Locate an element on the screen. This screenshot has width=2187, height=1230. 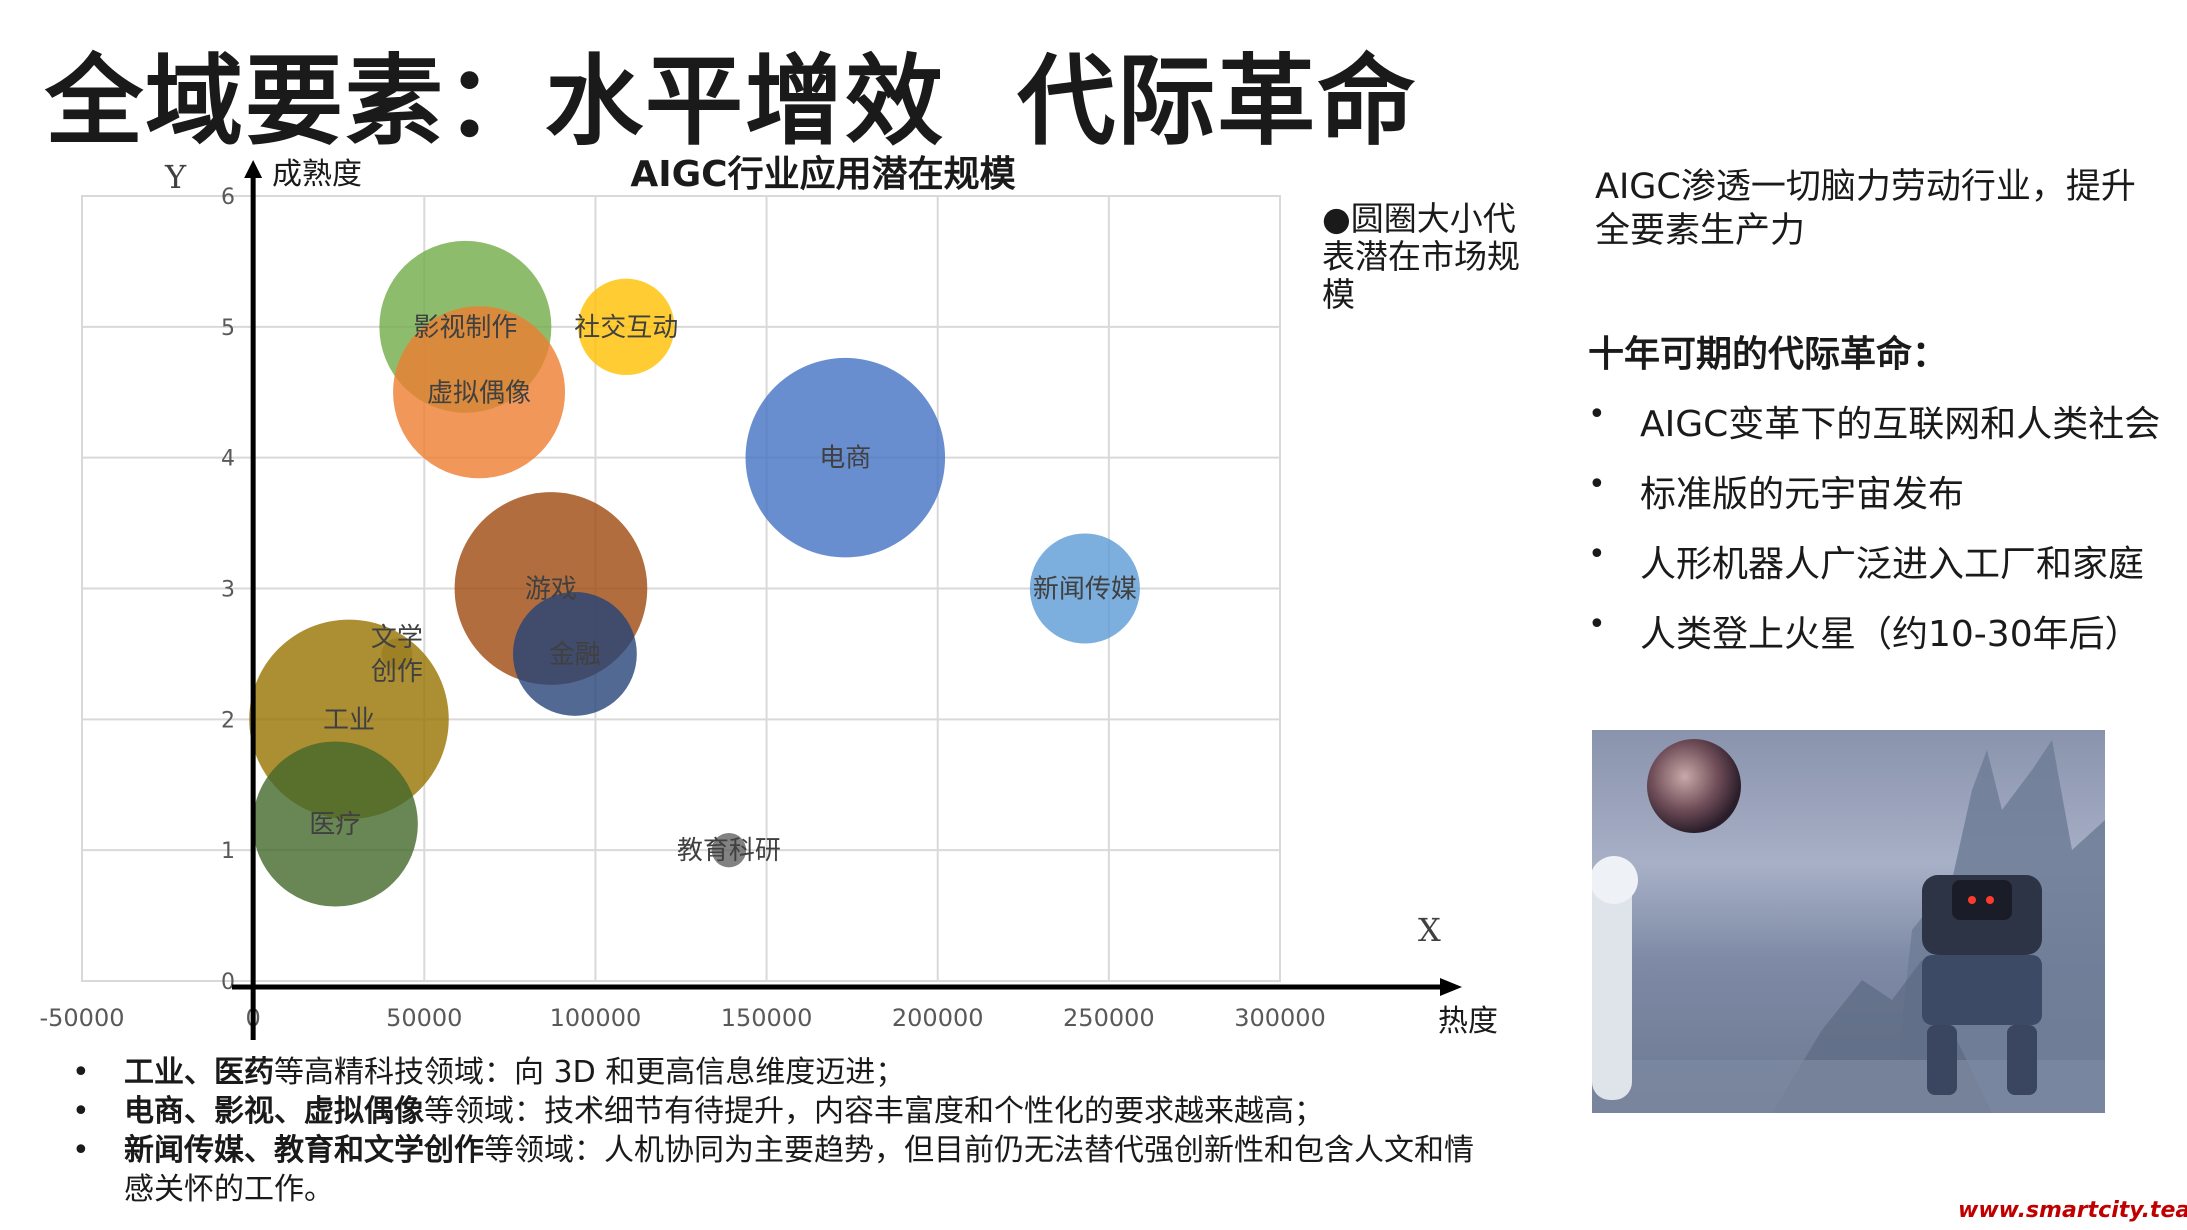
list-item: • AIGC变革下的互联网和人类社会 is located at coordinates (1874, 421).